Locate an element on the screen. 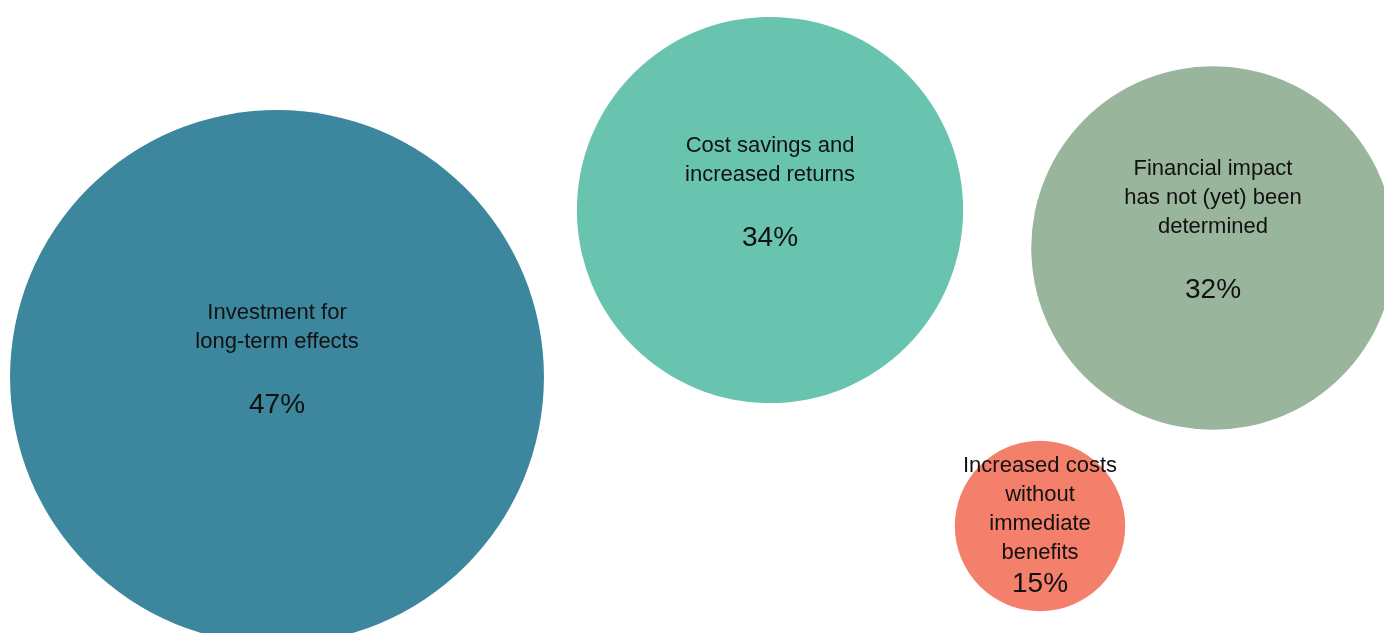 The image size is (1384, 633). data-label: 47% is located at coordinates (277, 403).